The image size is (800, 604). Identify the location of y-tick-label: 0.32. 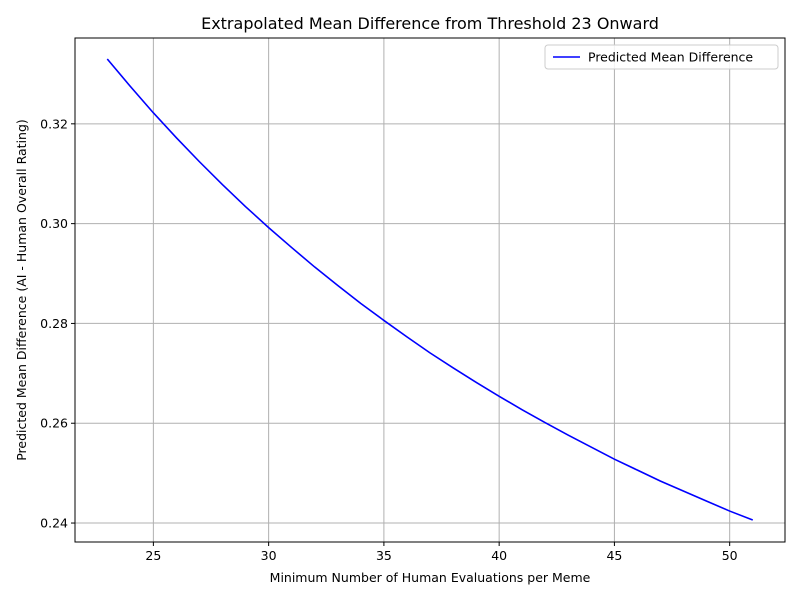
(54, 123).